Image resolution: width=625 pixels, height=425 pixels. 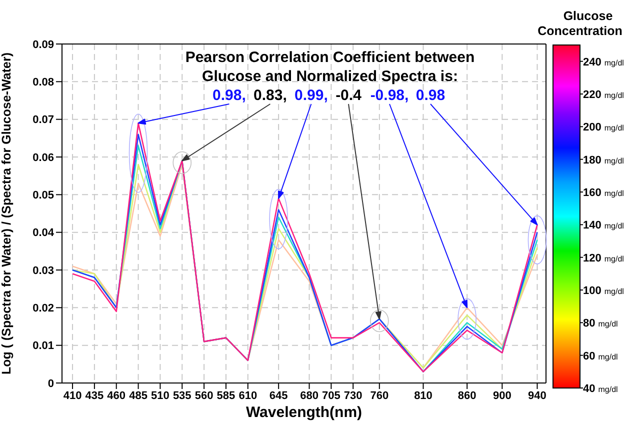 What do you see at coordinates (349, 95) in the screenshot?
I see `annotation: -0.4` at bounding box center [349, 95].